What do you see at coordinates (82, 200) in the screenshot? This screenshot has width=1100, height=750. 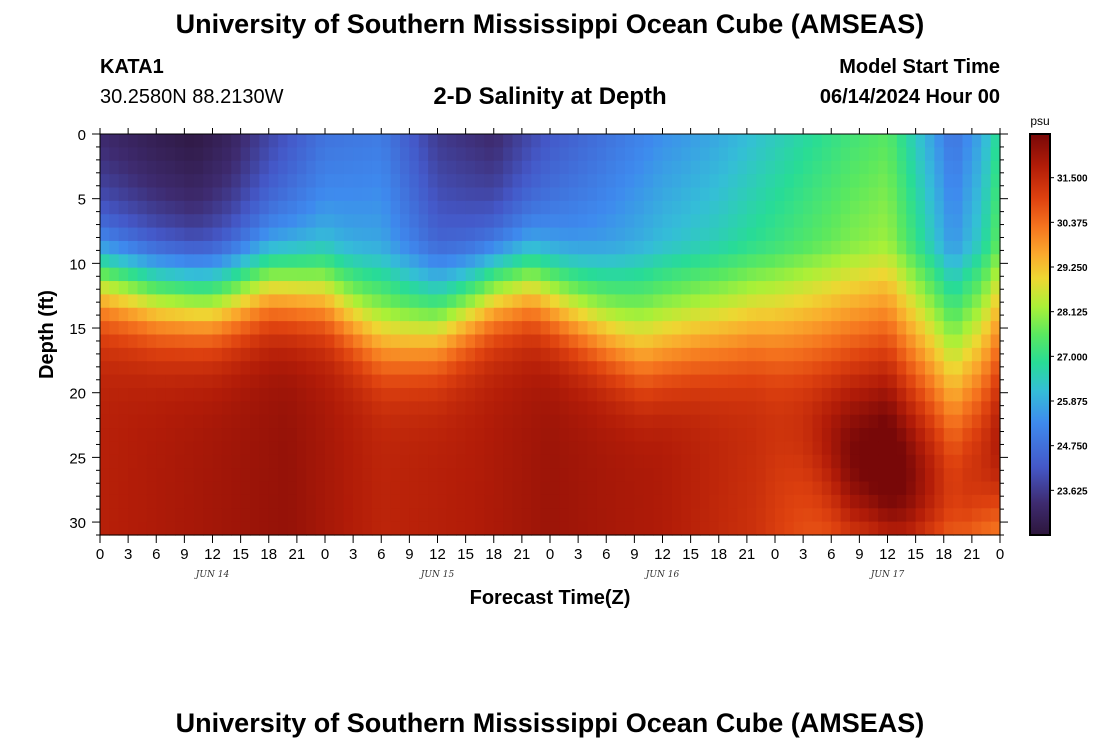 I see `y-tick-label: 5` at bounding box center [82, 200].